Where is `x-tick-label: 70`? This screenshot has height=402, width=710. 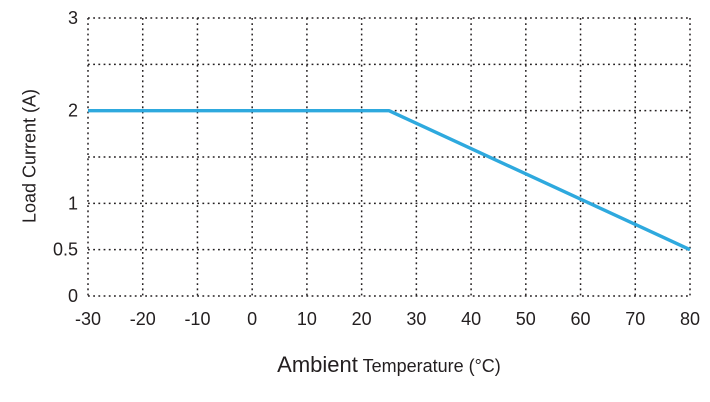 x-tick-label: 70 is located at coordinates (635, 319).